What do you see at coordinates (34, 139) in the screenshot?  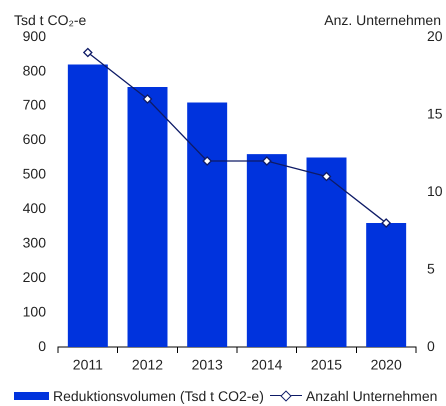 I see `y-tick-label: 600` at bounding box center [34, 139].